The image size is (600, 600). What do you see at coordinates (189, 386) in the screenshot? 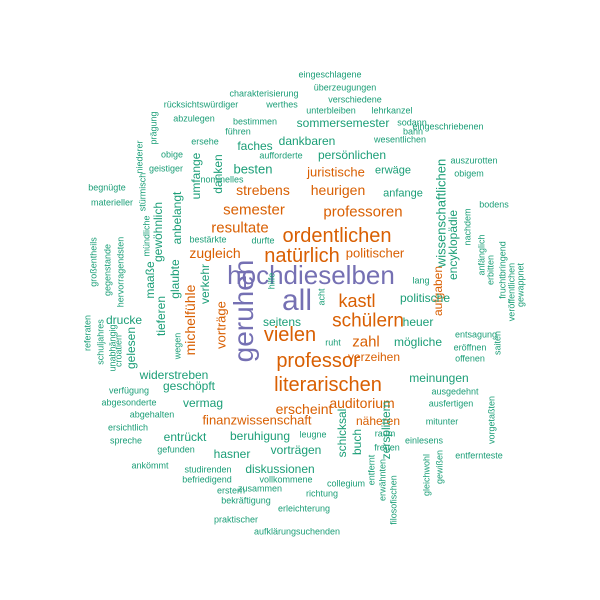
I see `word: geschöpft` at bounding box center [189, 386].